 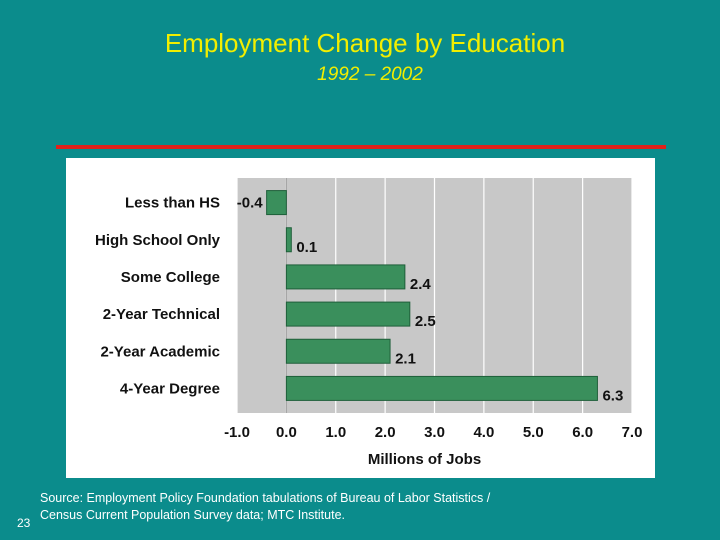 What do you see at coordinates (335, 432) in the screenshot?
I see `x-tick-label: 1.0` at bounding box center [335, 432].